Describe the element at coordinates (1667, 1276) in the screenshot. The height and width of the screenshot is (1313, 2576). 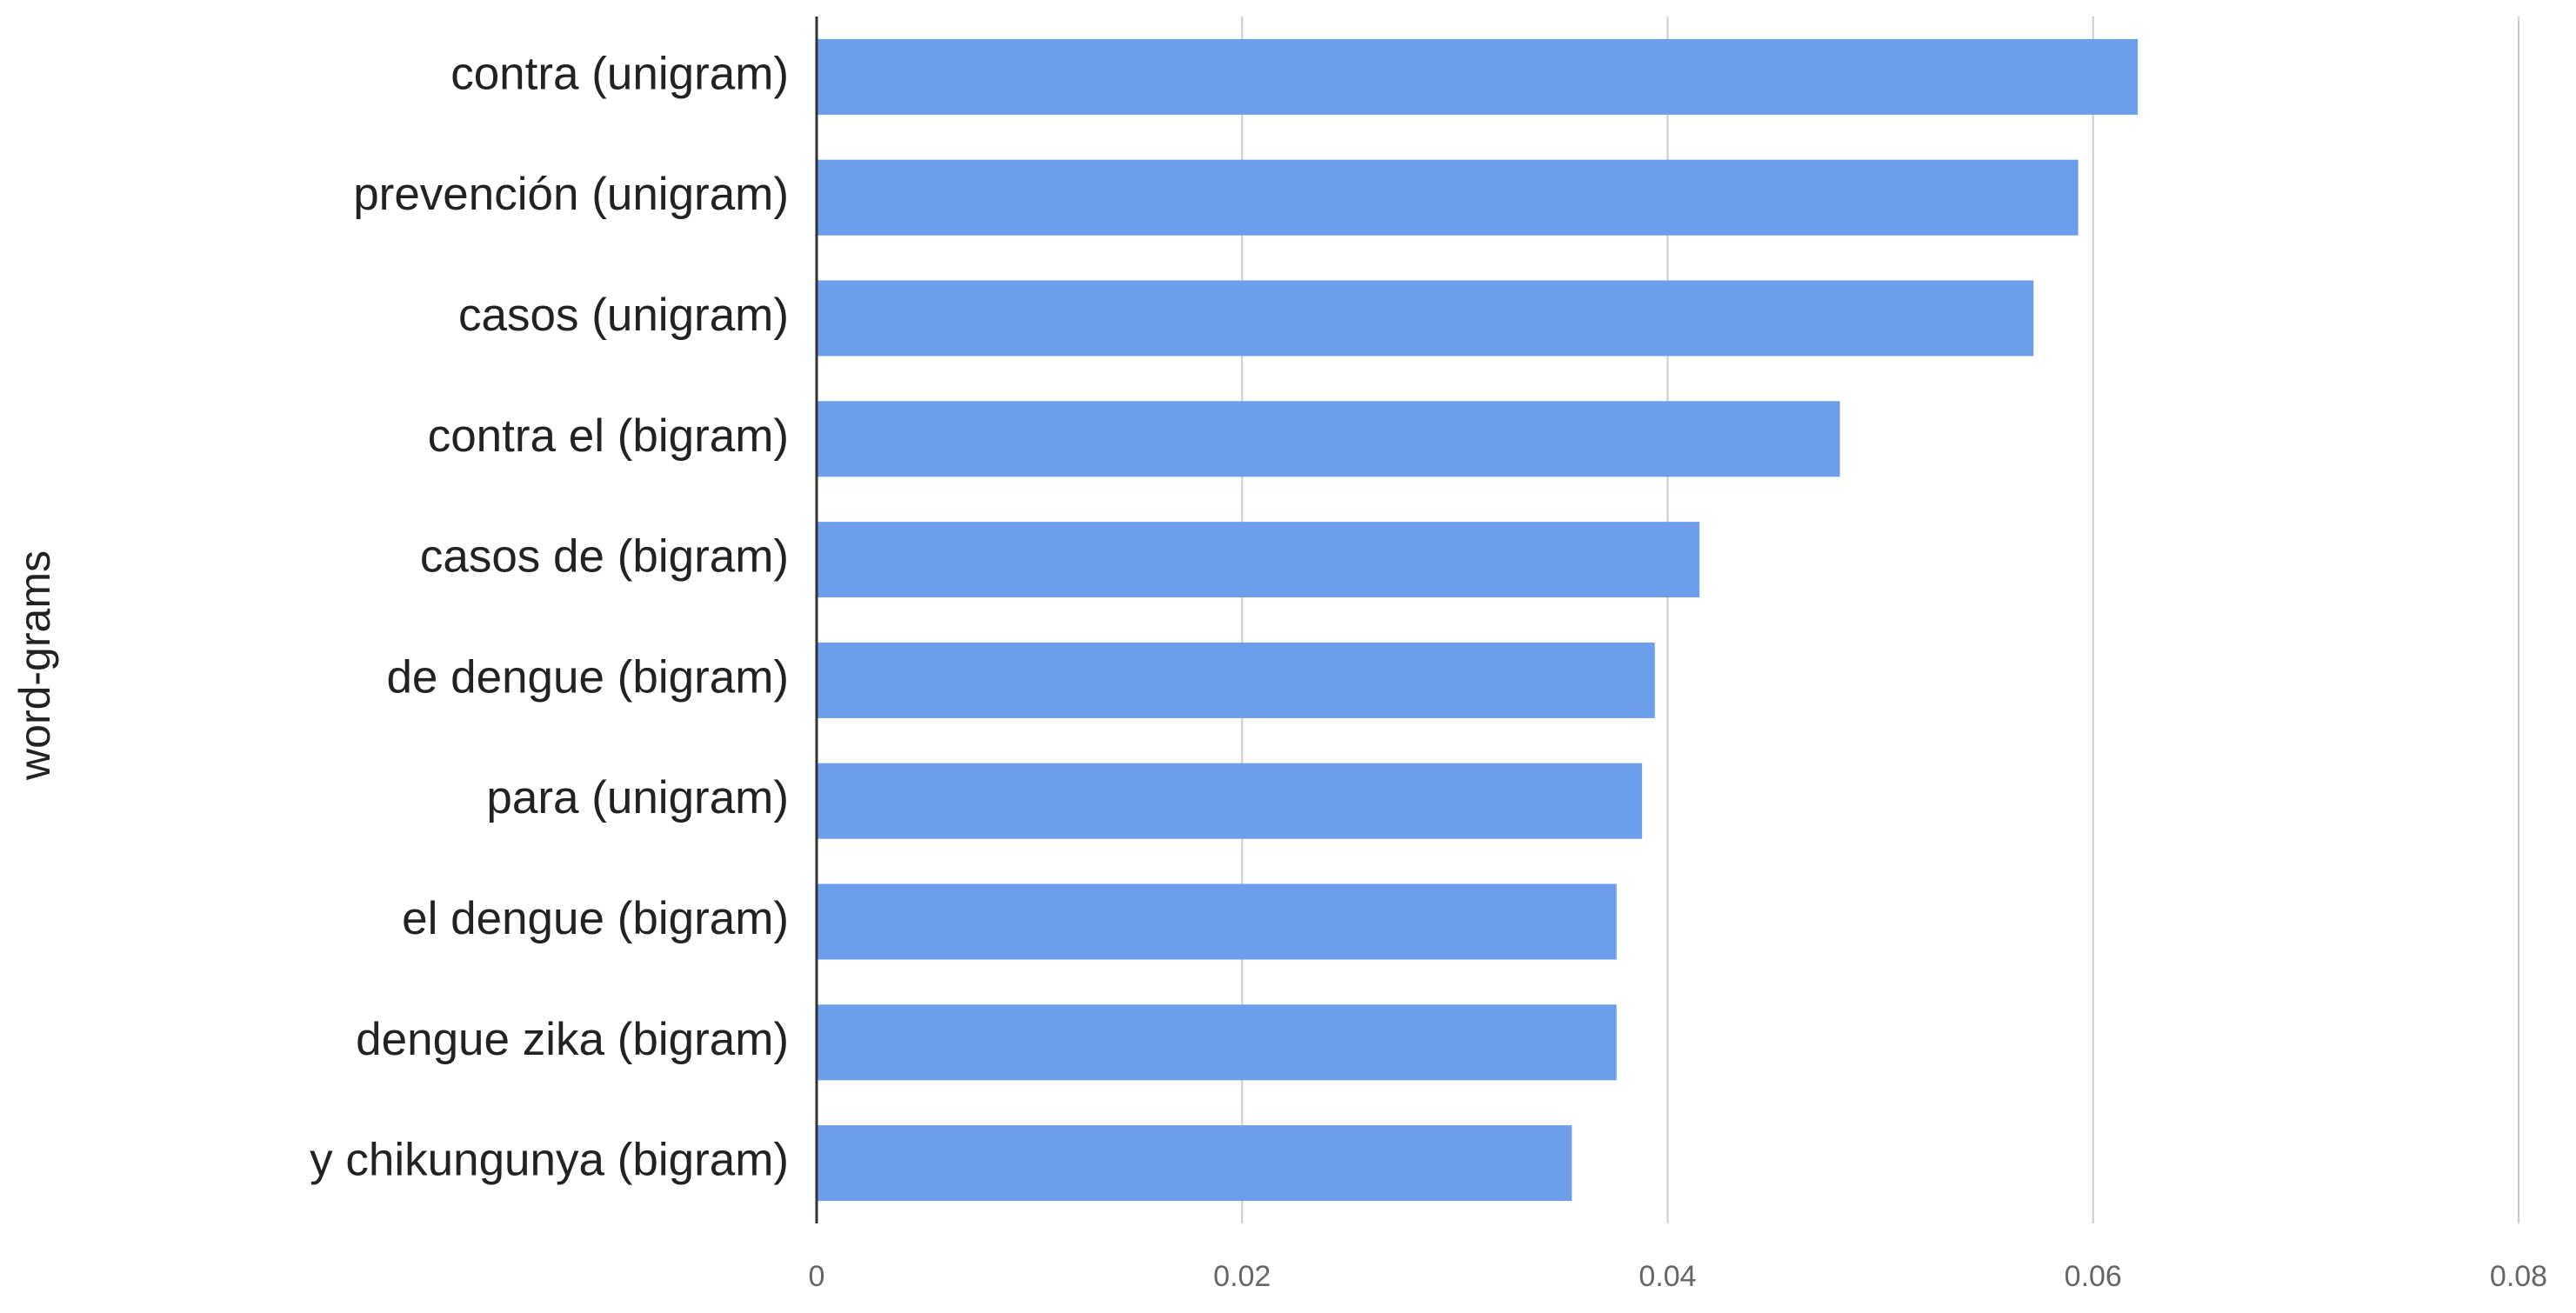
I see `x-tick-label: 0.04` at that location.